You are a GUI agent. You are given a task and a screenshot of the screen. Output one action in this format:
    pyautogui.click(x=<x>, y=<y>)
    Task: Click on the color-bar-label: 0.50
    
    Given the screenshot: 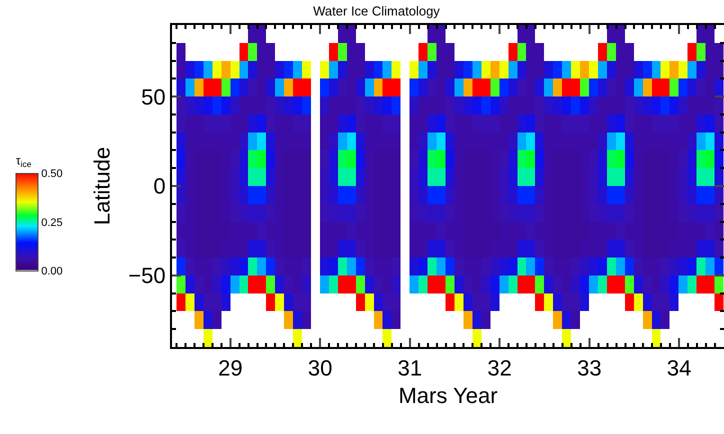 What is the action you would take?
    pyautogui.click(x=52, y=174)
    